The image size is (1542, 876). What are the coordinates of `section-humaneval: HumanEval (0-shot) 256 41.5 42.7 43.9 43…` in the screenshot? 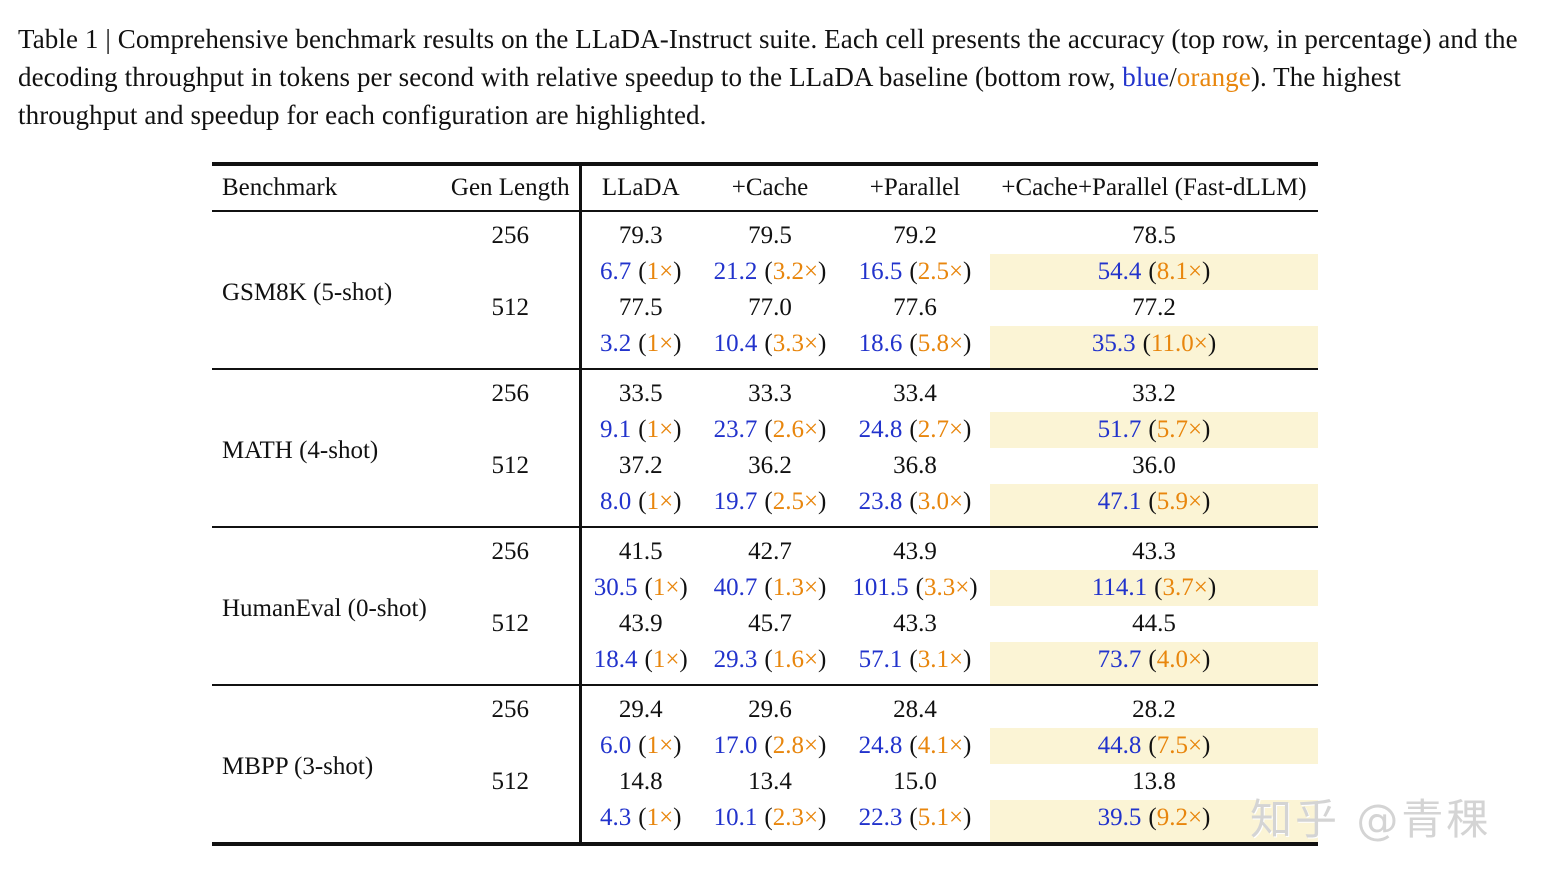 It's located at (765, 606).